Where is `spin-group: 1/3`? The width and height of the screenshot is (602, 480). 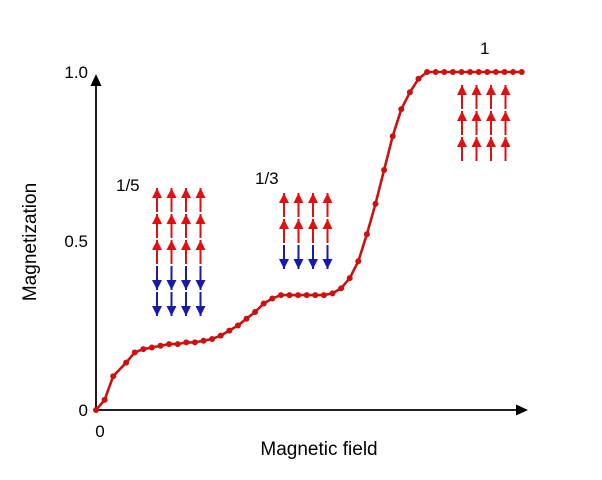
spin-group: 1/3 is located at coordinates (294, 219).